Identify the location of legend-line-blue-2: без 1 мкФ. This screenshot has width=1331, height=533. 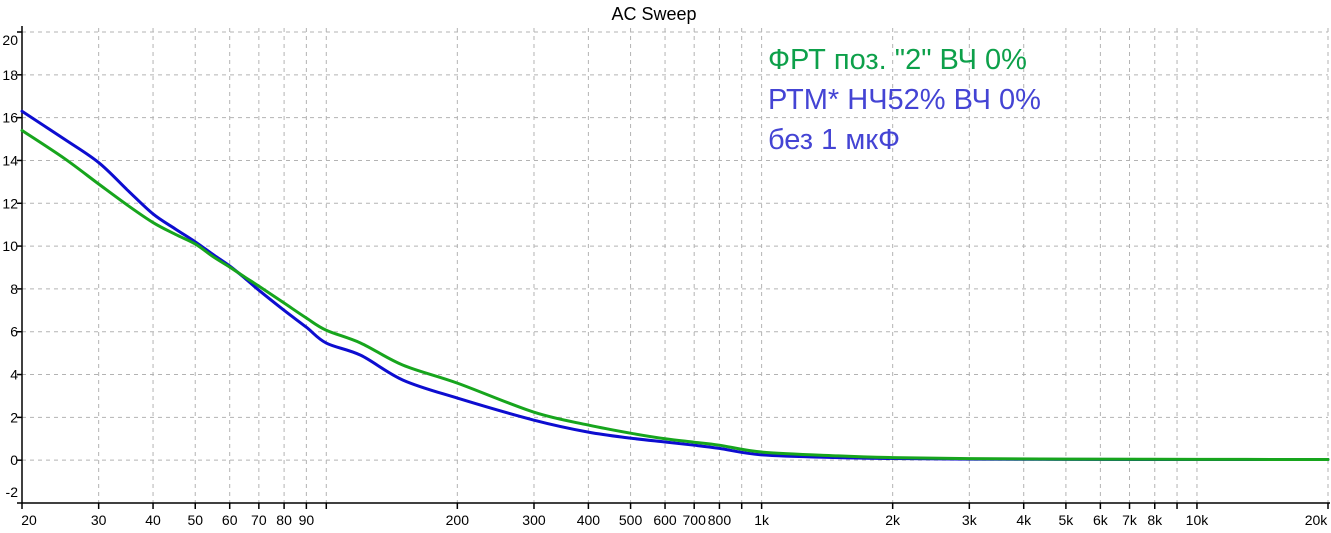
(834, 140).